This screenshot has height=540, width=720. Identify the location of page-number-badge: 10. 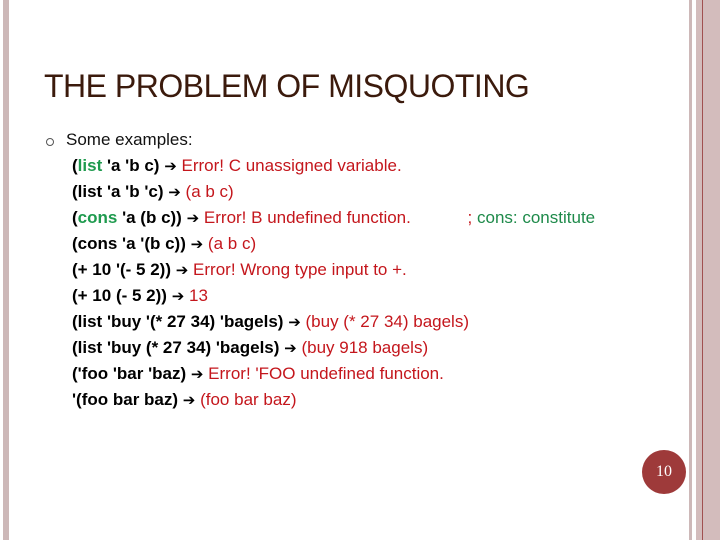
(664, 472).